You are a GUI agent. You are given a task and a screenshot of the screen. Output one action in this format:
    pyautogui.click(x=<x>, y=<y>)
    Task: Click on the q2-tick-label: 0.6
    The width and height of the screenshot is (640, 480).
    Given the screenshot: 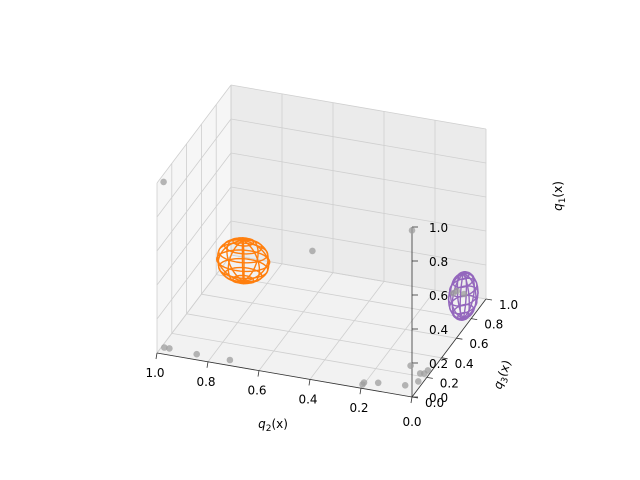 What is the action you would take?
    pyautogui.click(x=256, y=391)
    